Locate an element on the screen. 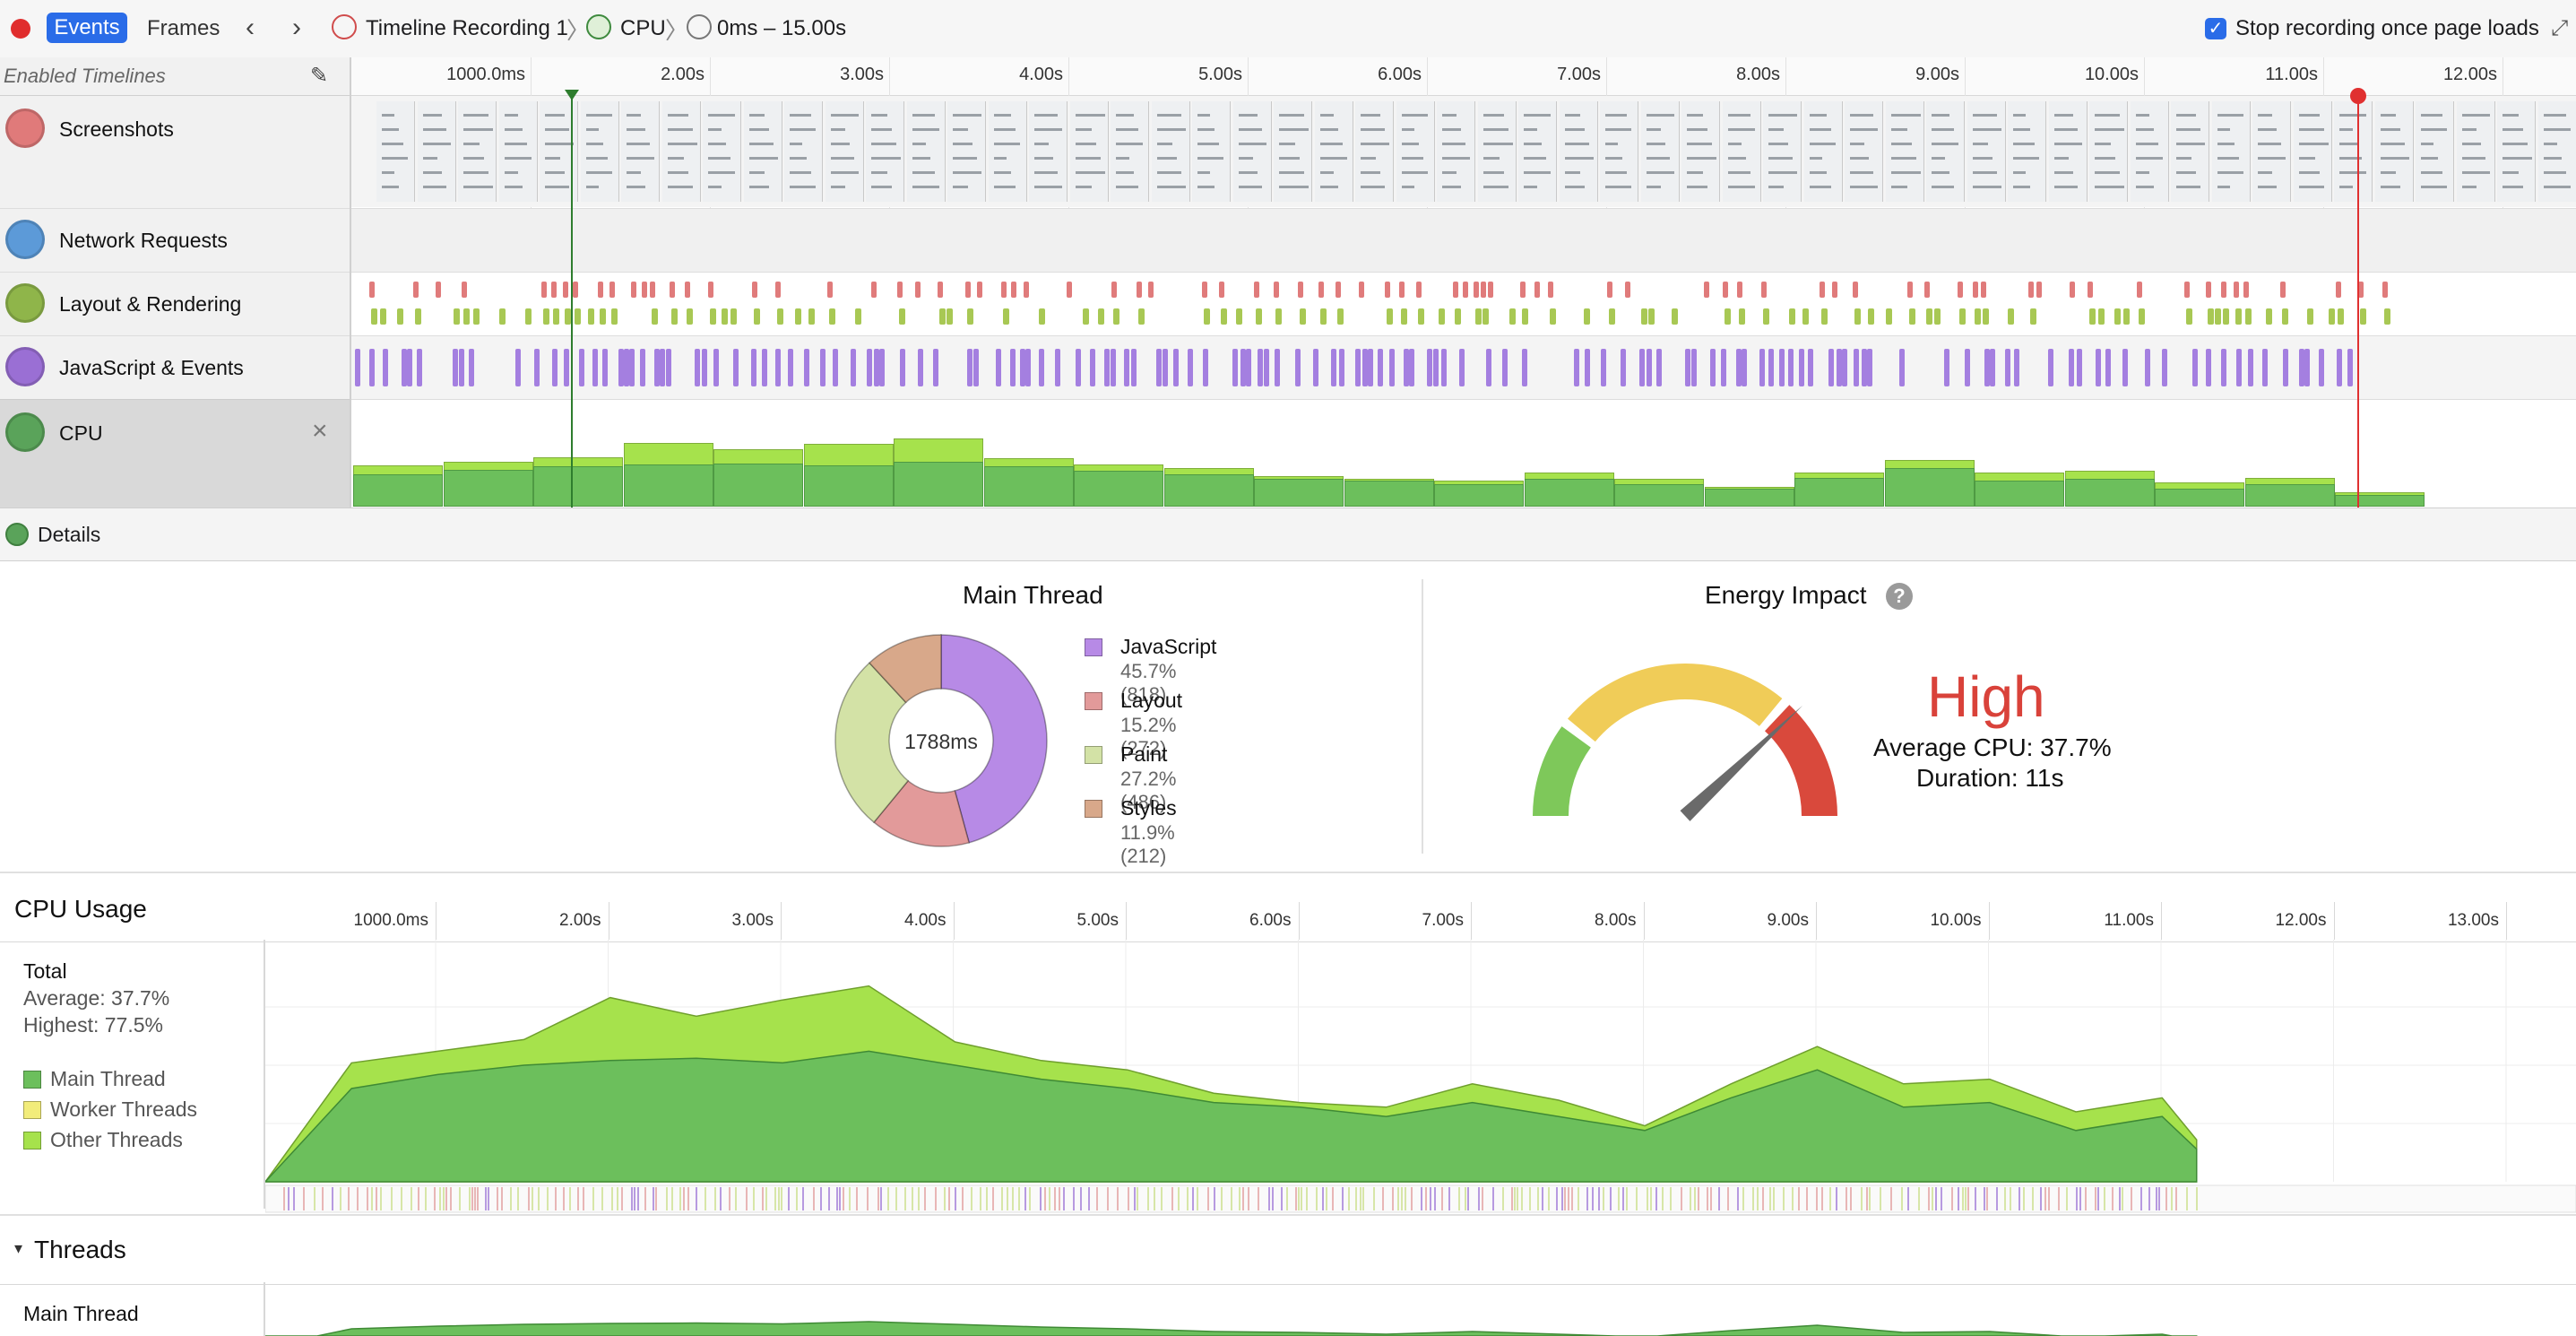 The height and width of the screenshot is (1336, 2576). main-thread-chart is located at coordinates (1420, 1309).